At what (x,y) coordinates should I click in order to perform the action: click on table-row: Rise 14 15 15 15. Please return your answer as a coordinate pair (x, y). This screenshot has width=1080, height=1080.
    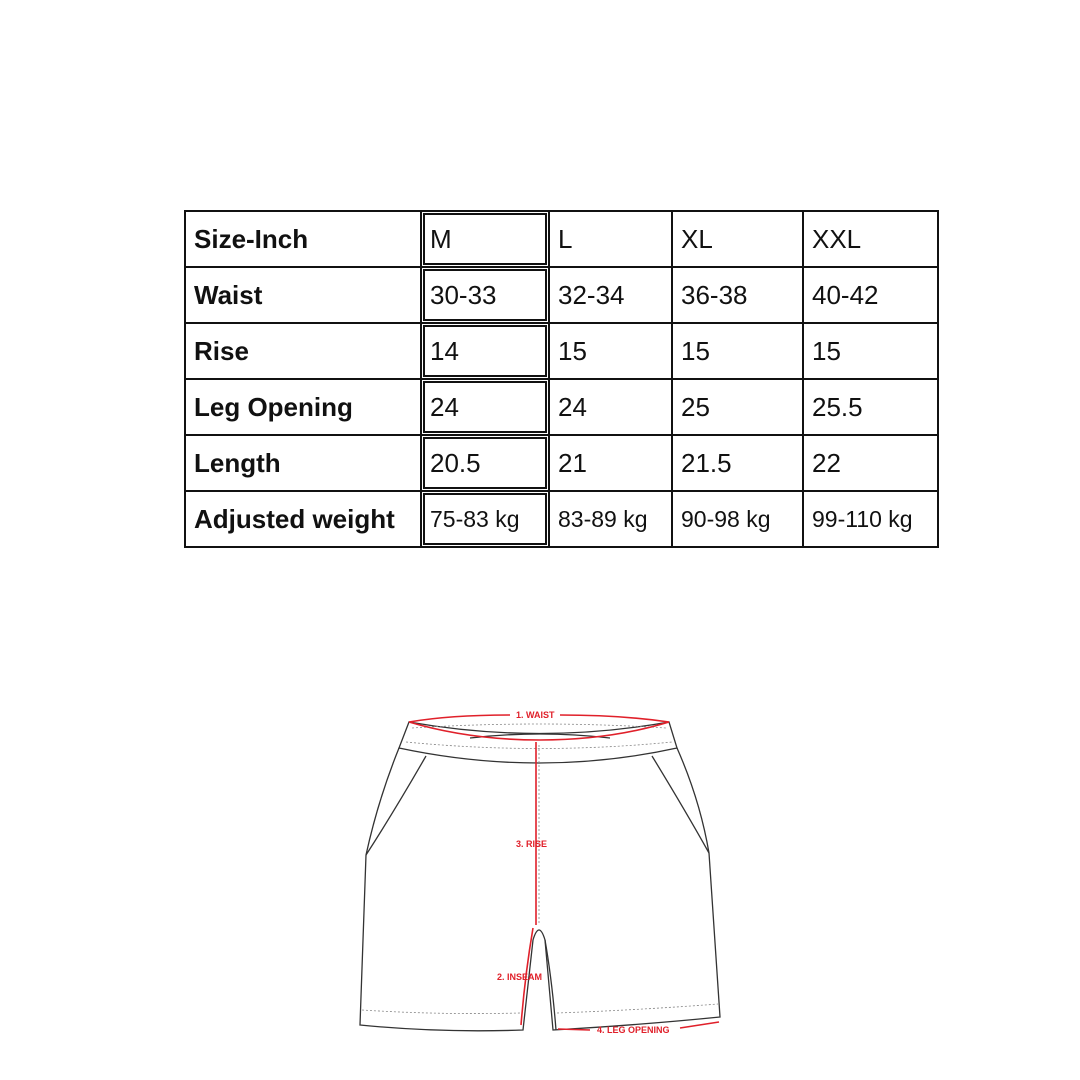
    Looking at the image, I should click on (561, 351).